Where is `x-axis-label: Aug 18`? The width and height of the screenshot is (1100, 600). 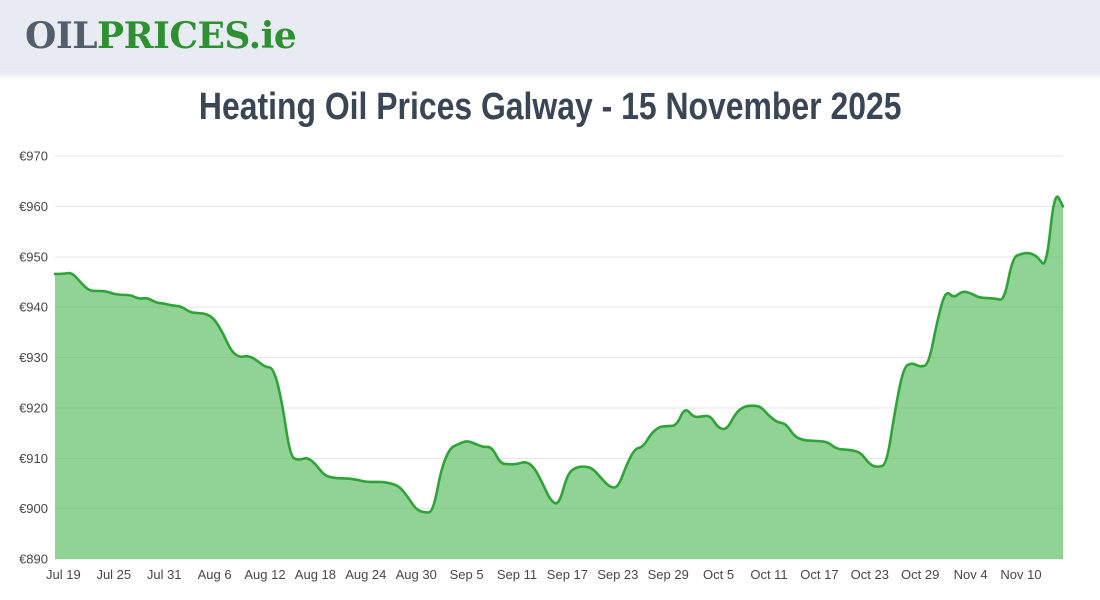 x-axis-label: Aug 18 is located at coordinates (315, 574).